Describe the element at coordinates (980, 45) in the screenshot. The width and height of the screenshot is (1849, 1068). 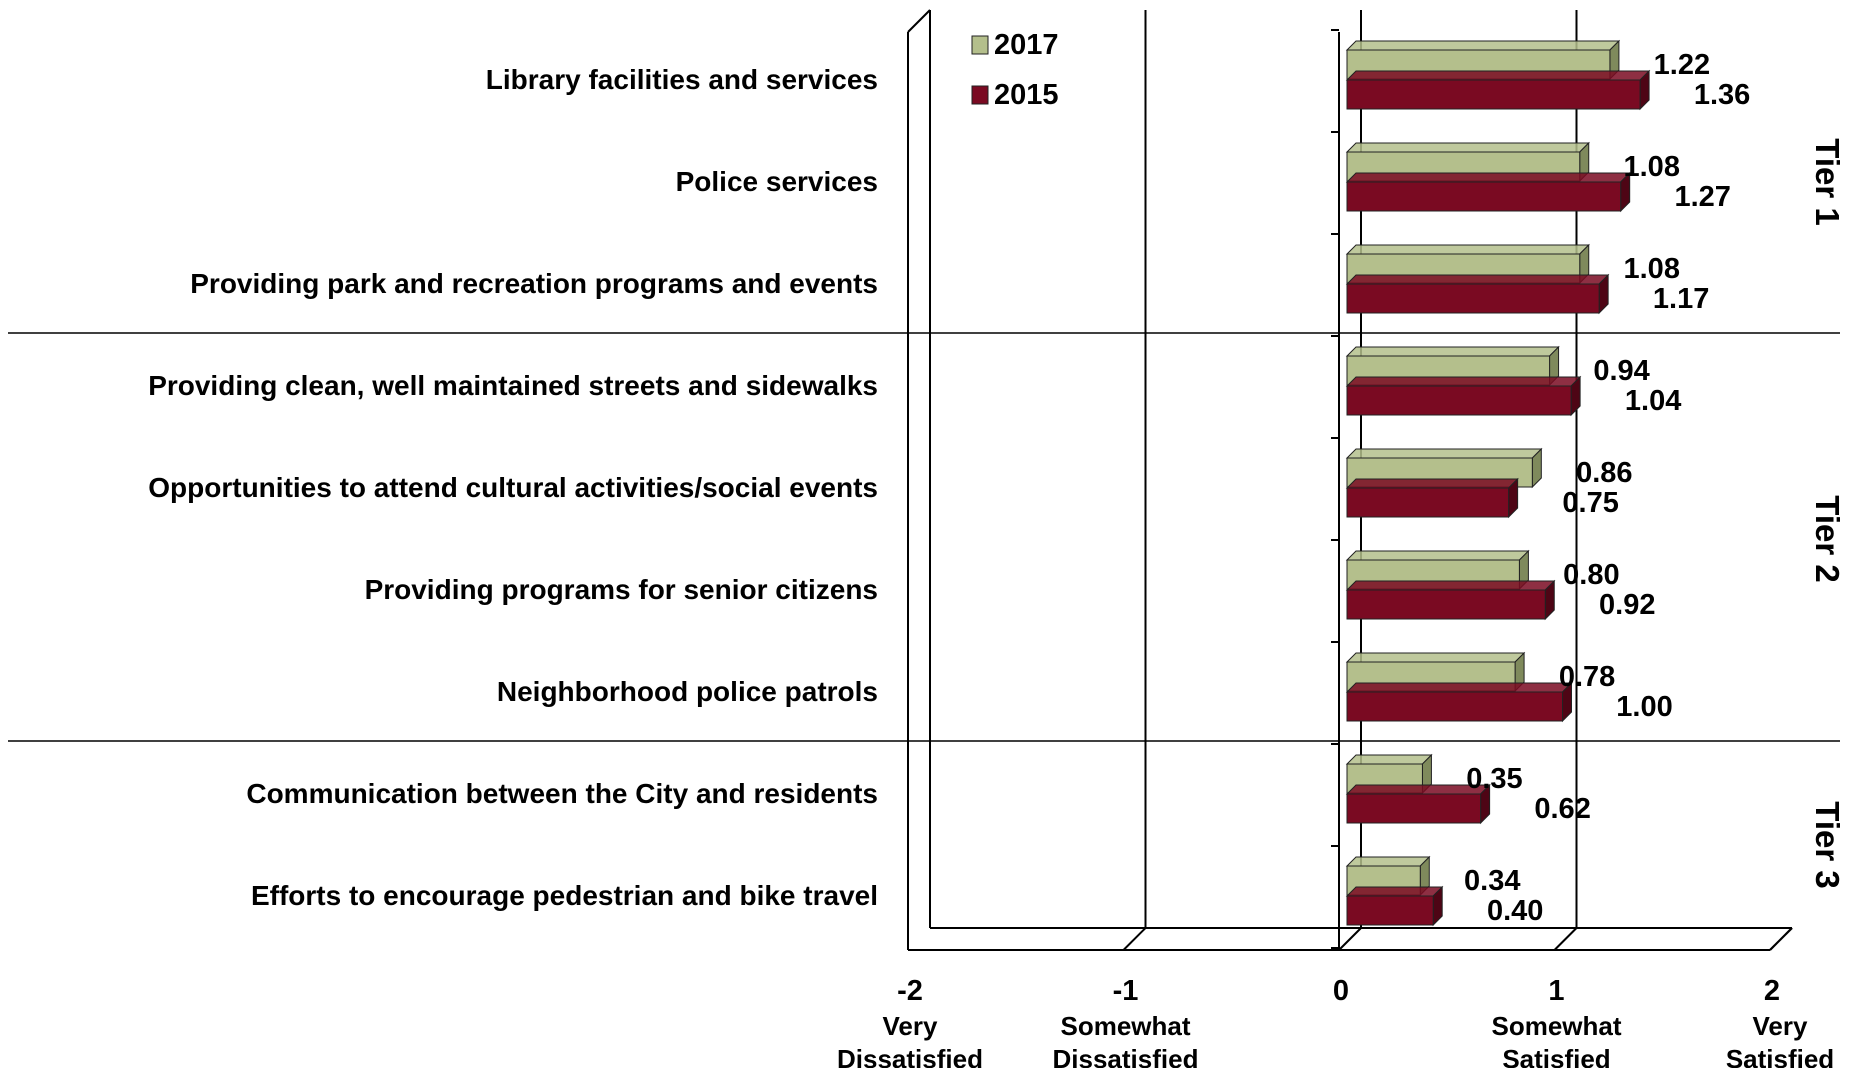
I see `legend-swatch-2017` at that location.